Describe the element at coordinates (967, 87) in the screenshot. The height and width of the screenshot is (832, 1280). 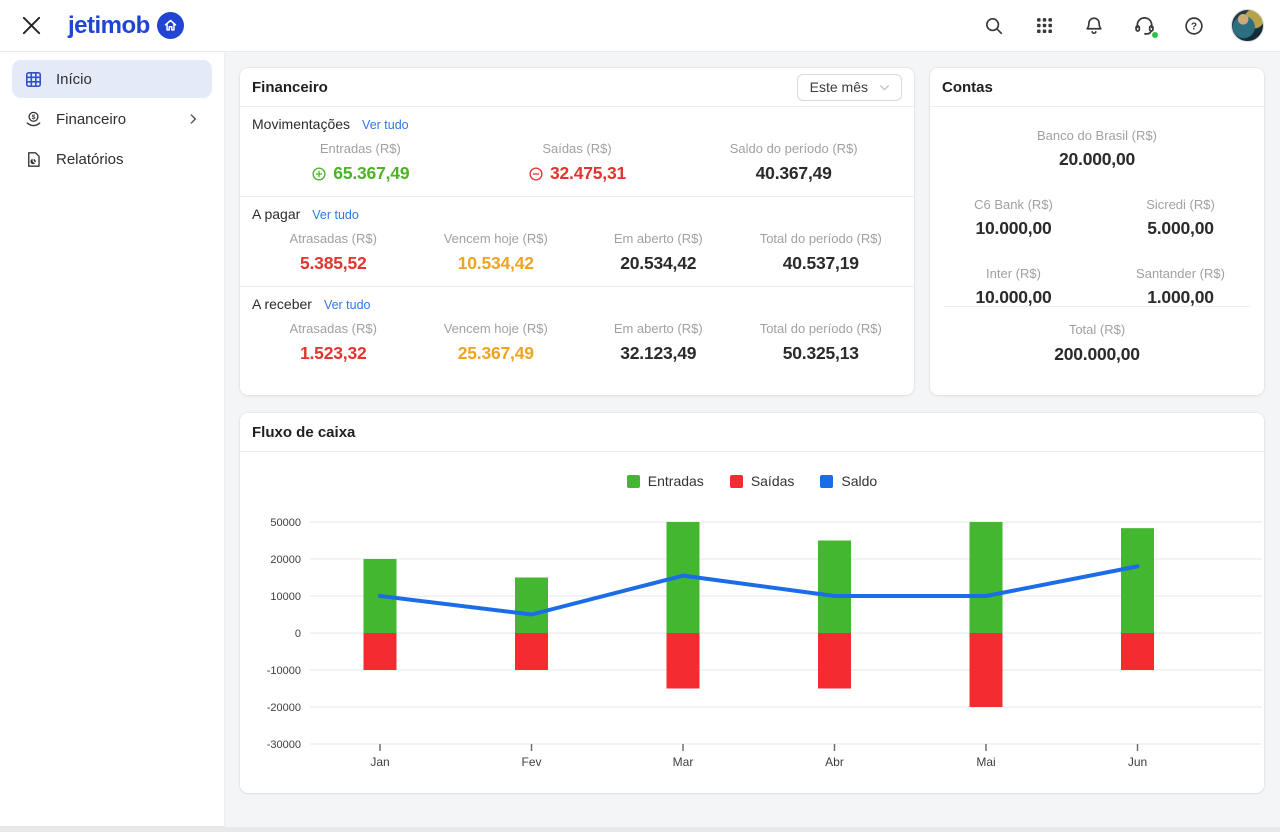
I see `contas-card-title: Contas` at that location.